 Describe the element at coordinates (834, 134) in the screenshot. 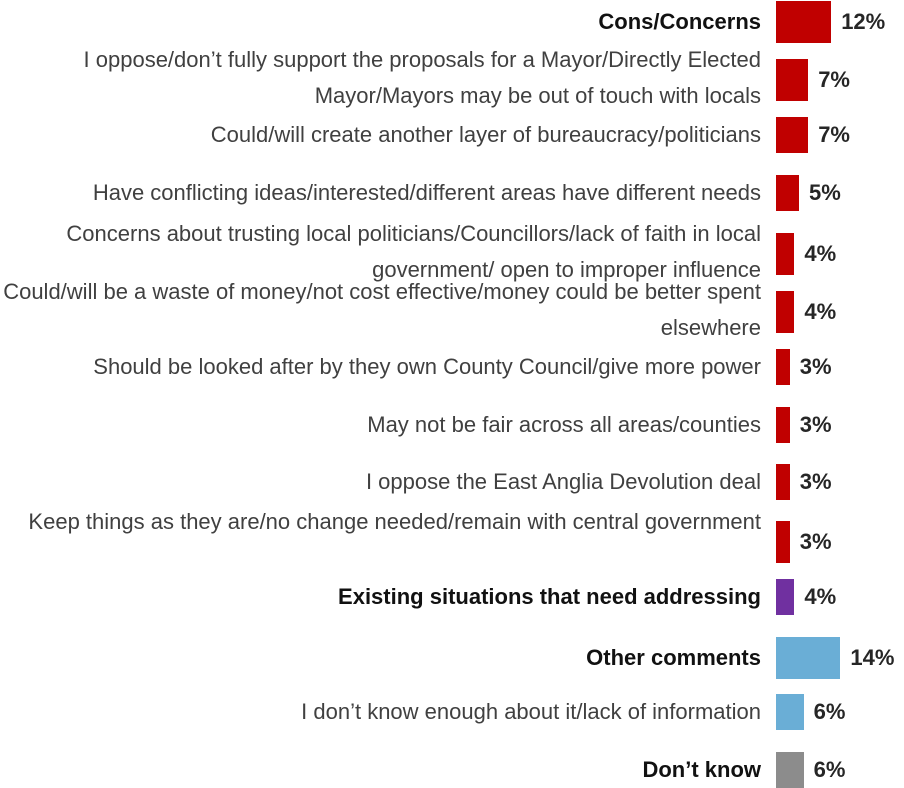

I see `value-label-3: 7%` at that location.